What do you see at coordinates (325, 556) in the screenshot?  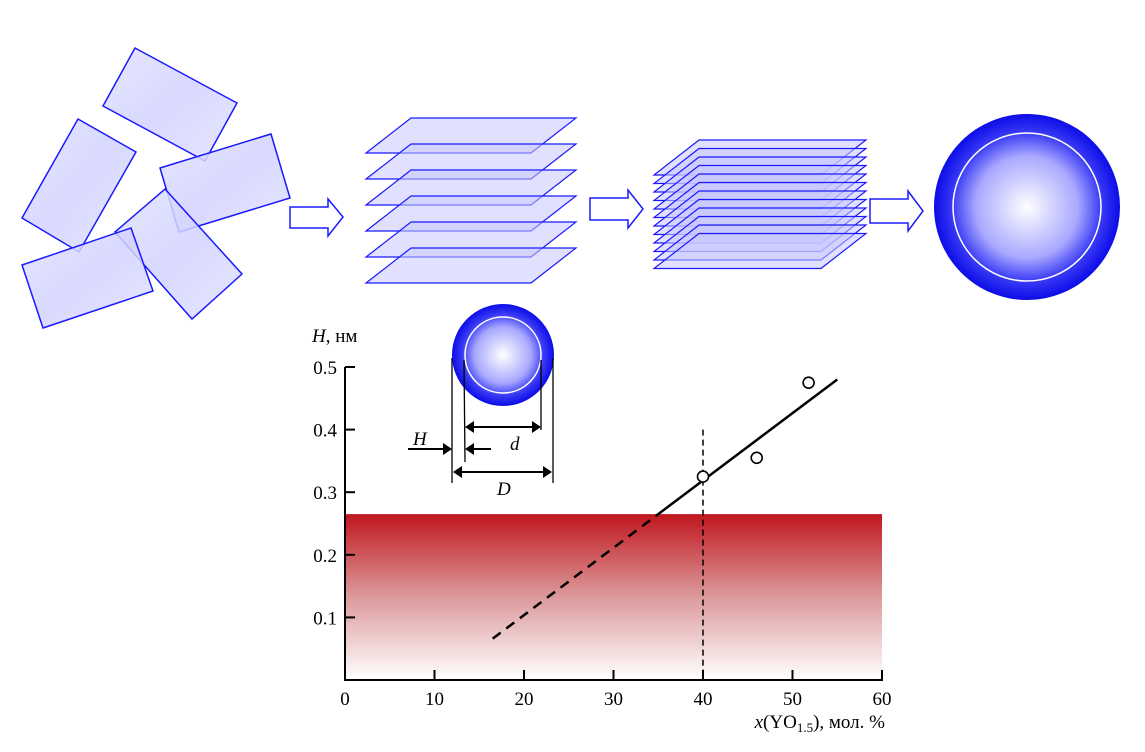 I see `y-tick-label: 0.2` at bounding box center [325, 556].